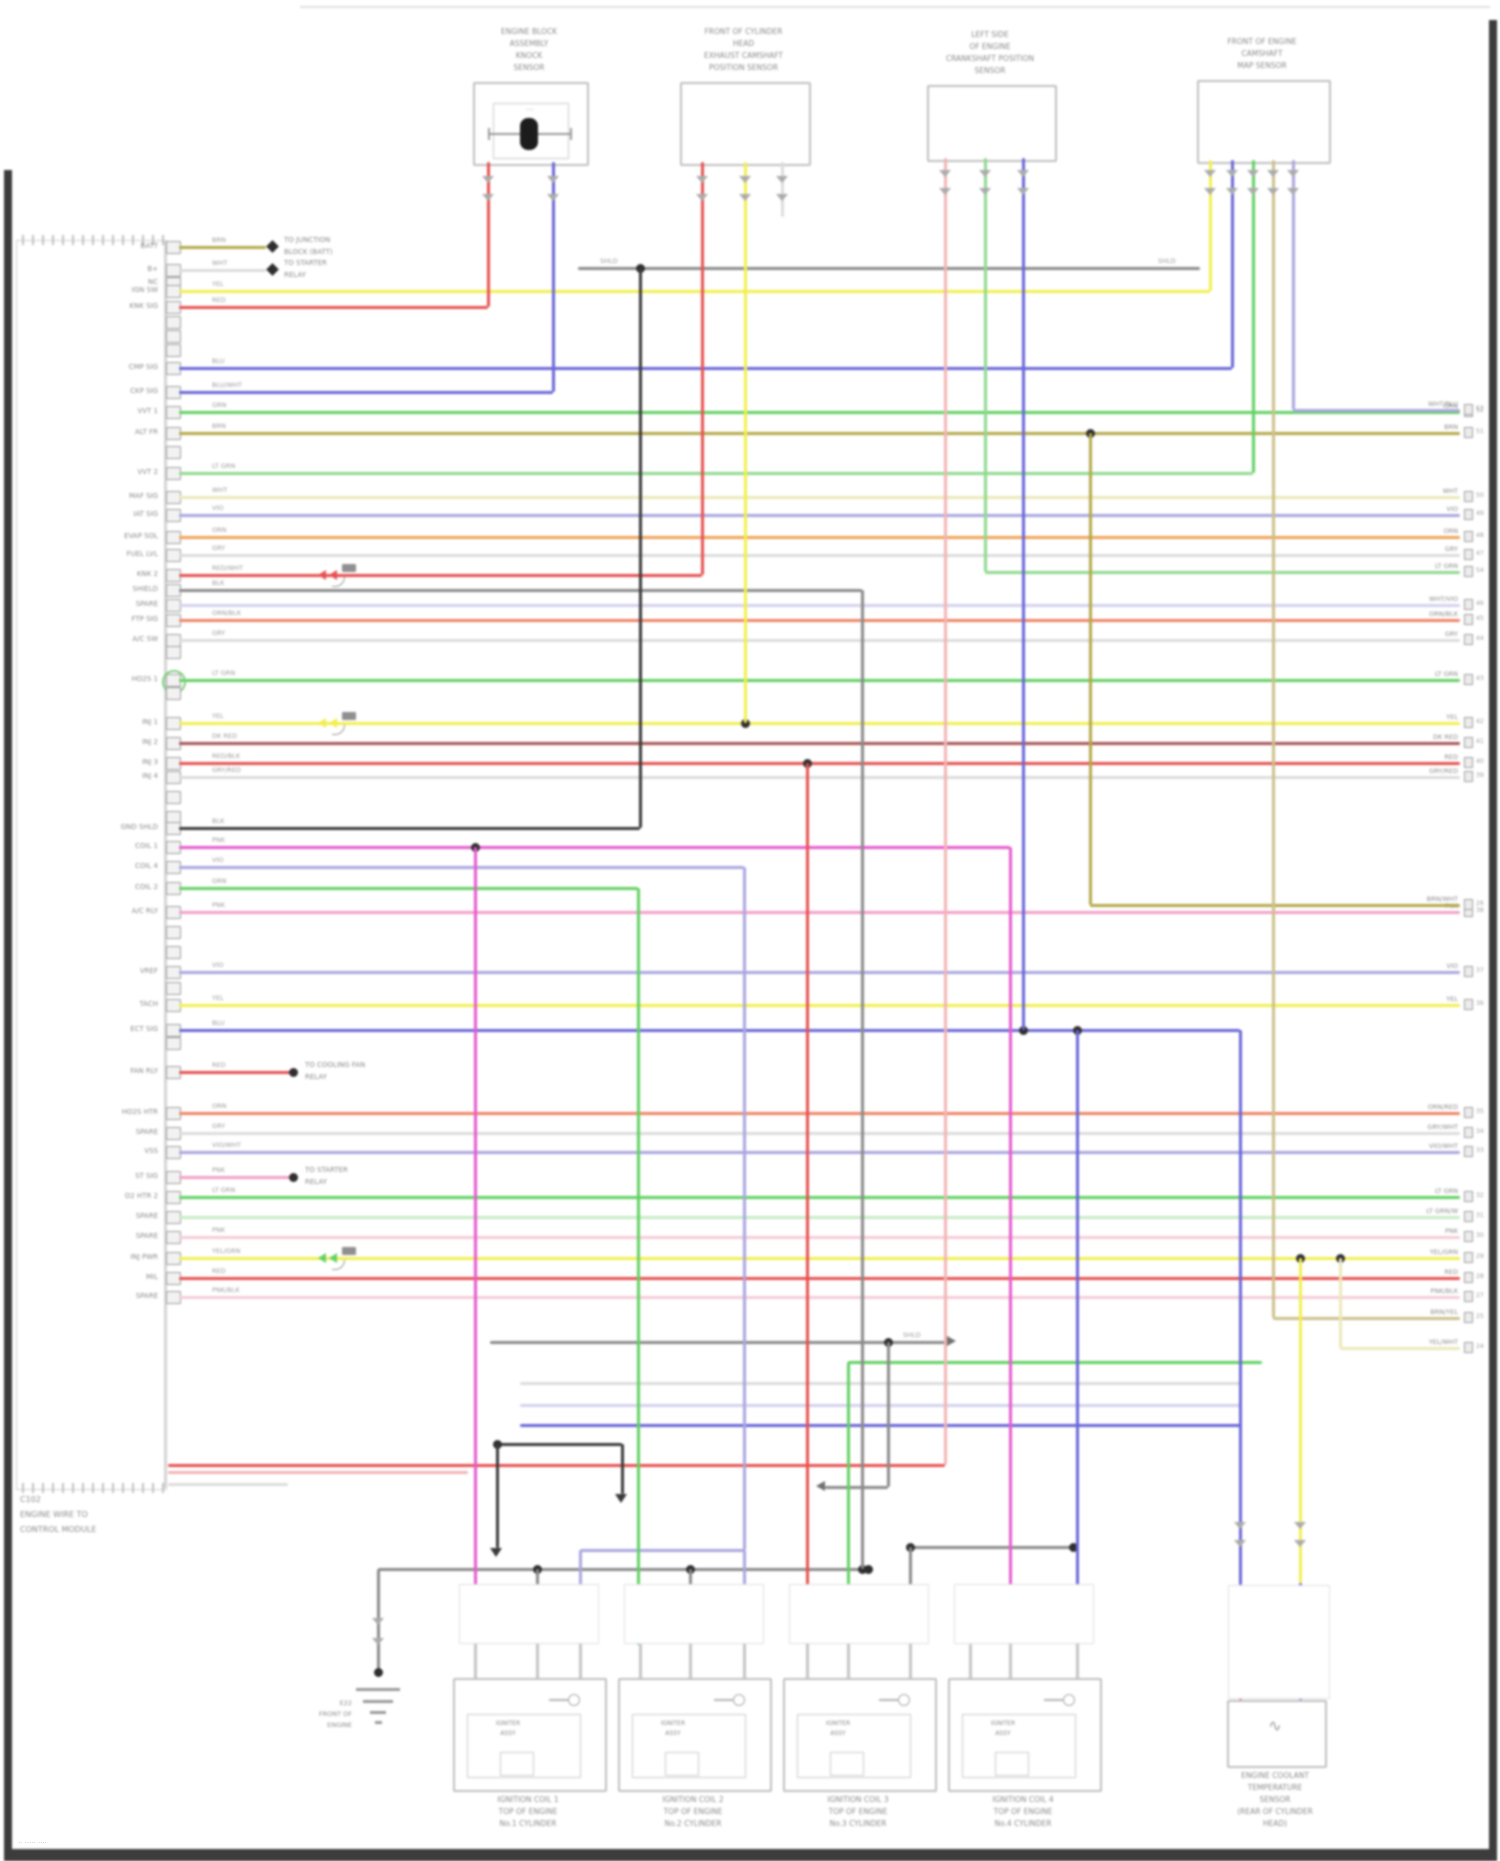 The width and height of the screenshot is (1500, 1861). I want to click on ground-label: ENGINE, so click(339, 1725).